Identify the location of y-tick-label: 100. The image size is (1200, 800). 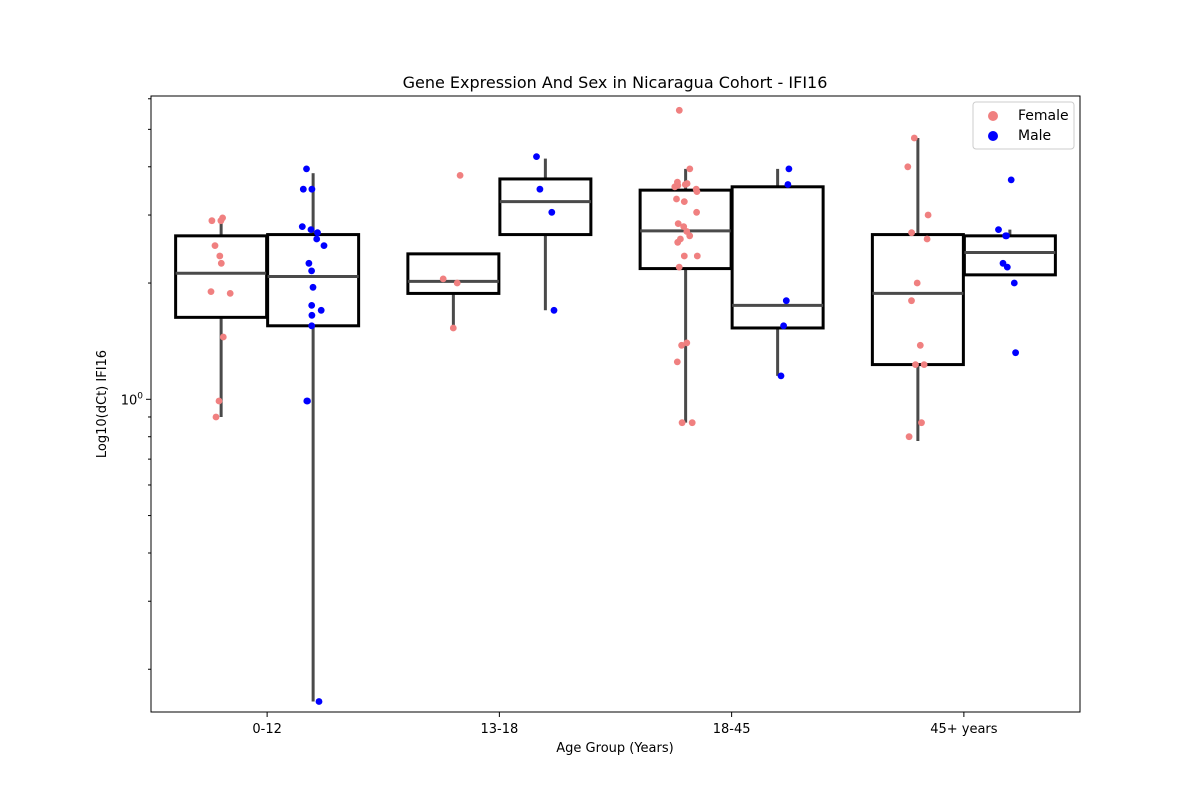
(132, 399).